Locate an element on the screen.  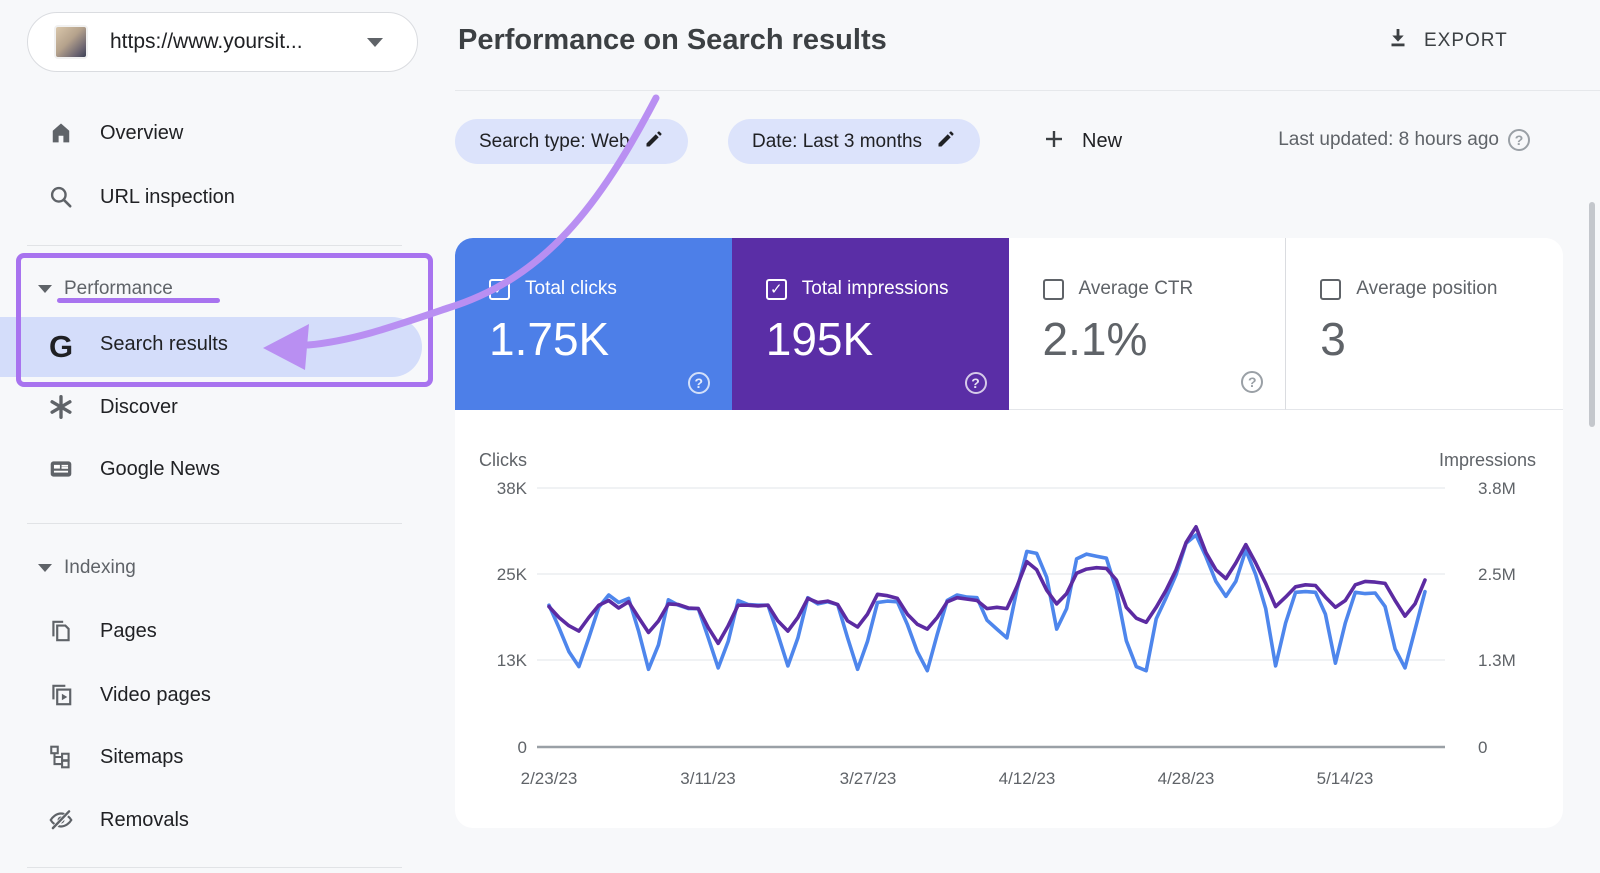
sidebar-item-url-inspection: URL inspection is located at coordinates (215, 197).